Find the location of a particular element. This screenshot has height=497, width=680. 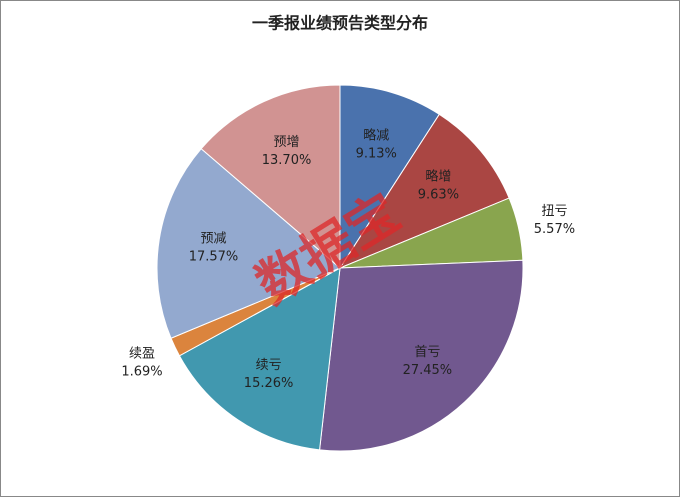

value-label: 17.57% is located at coordinates (214, 256).